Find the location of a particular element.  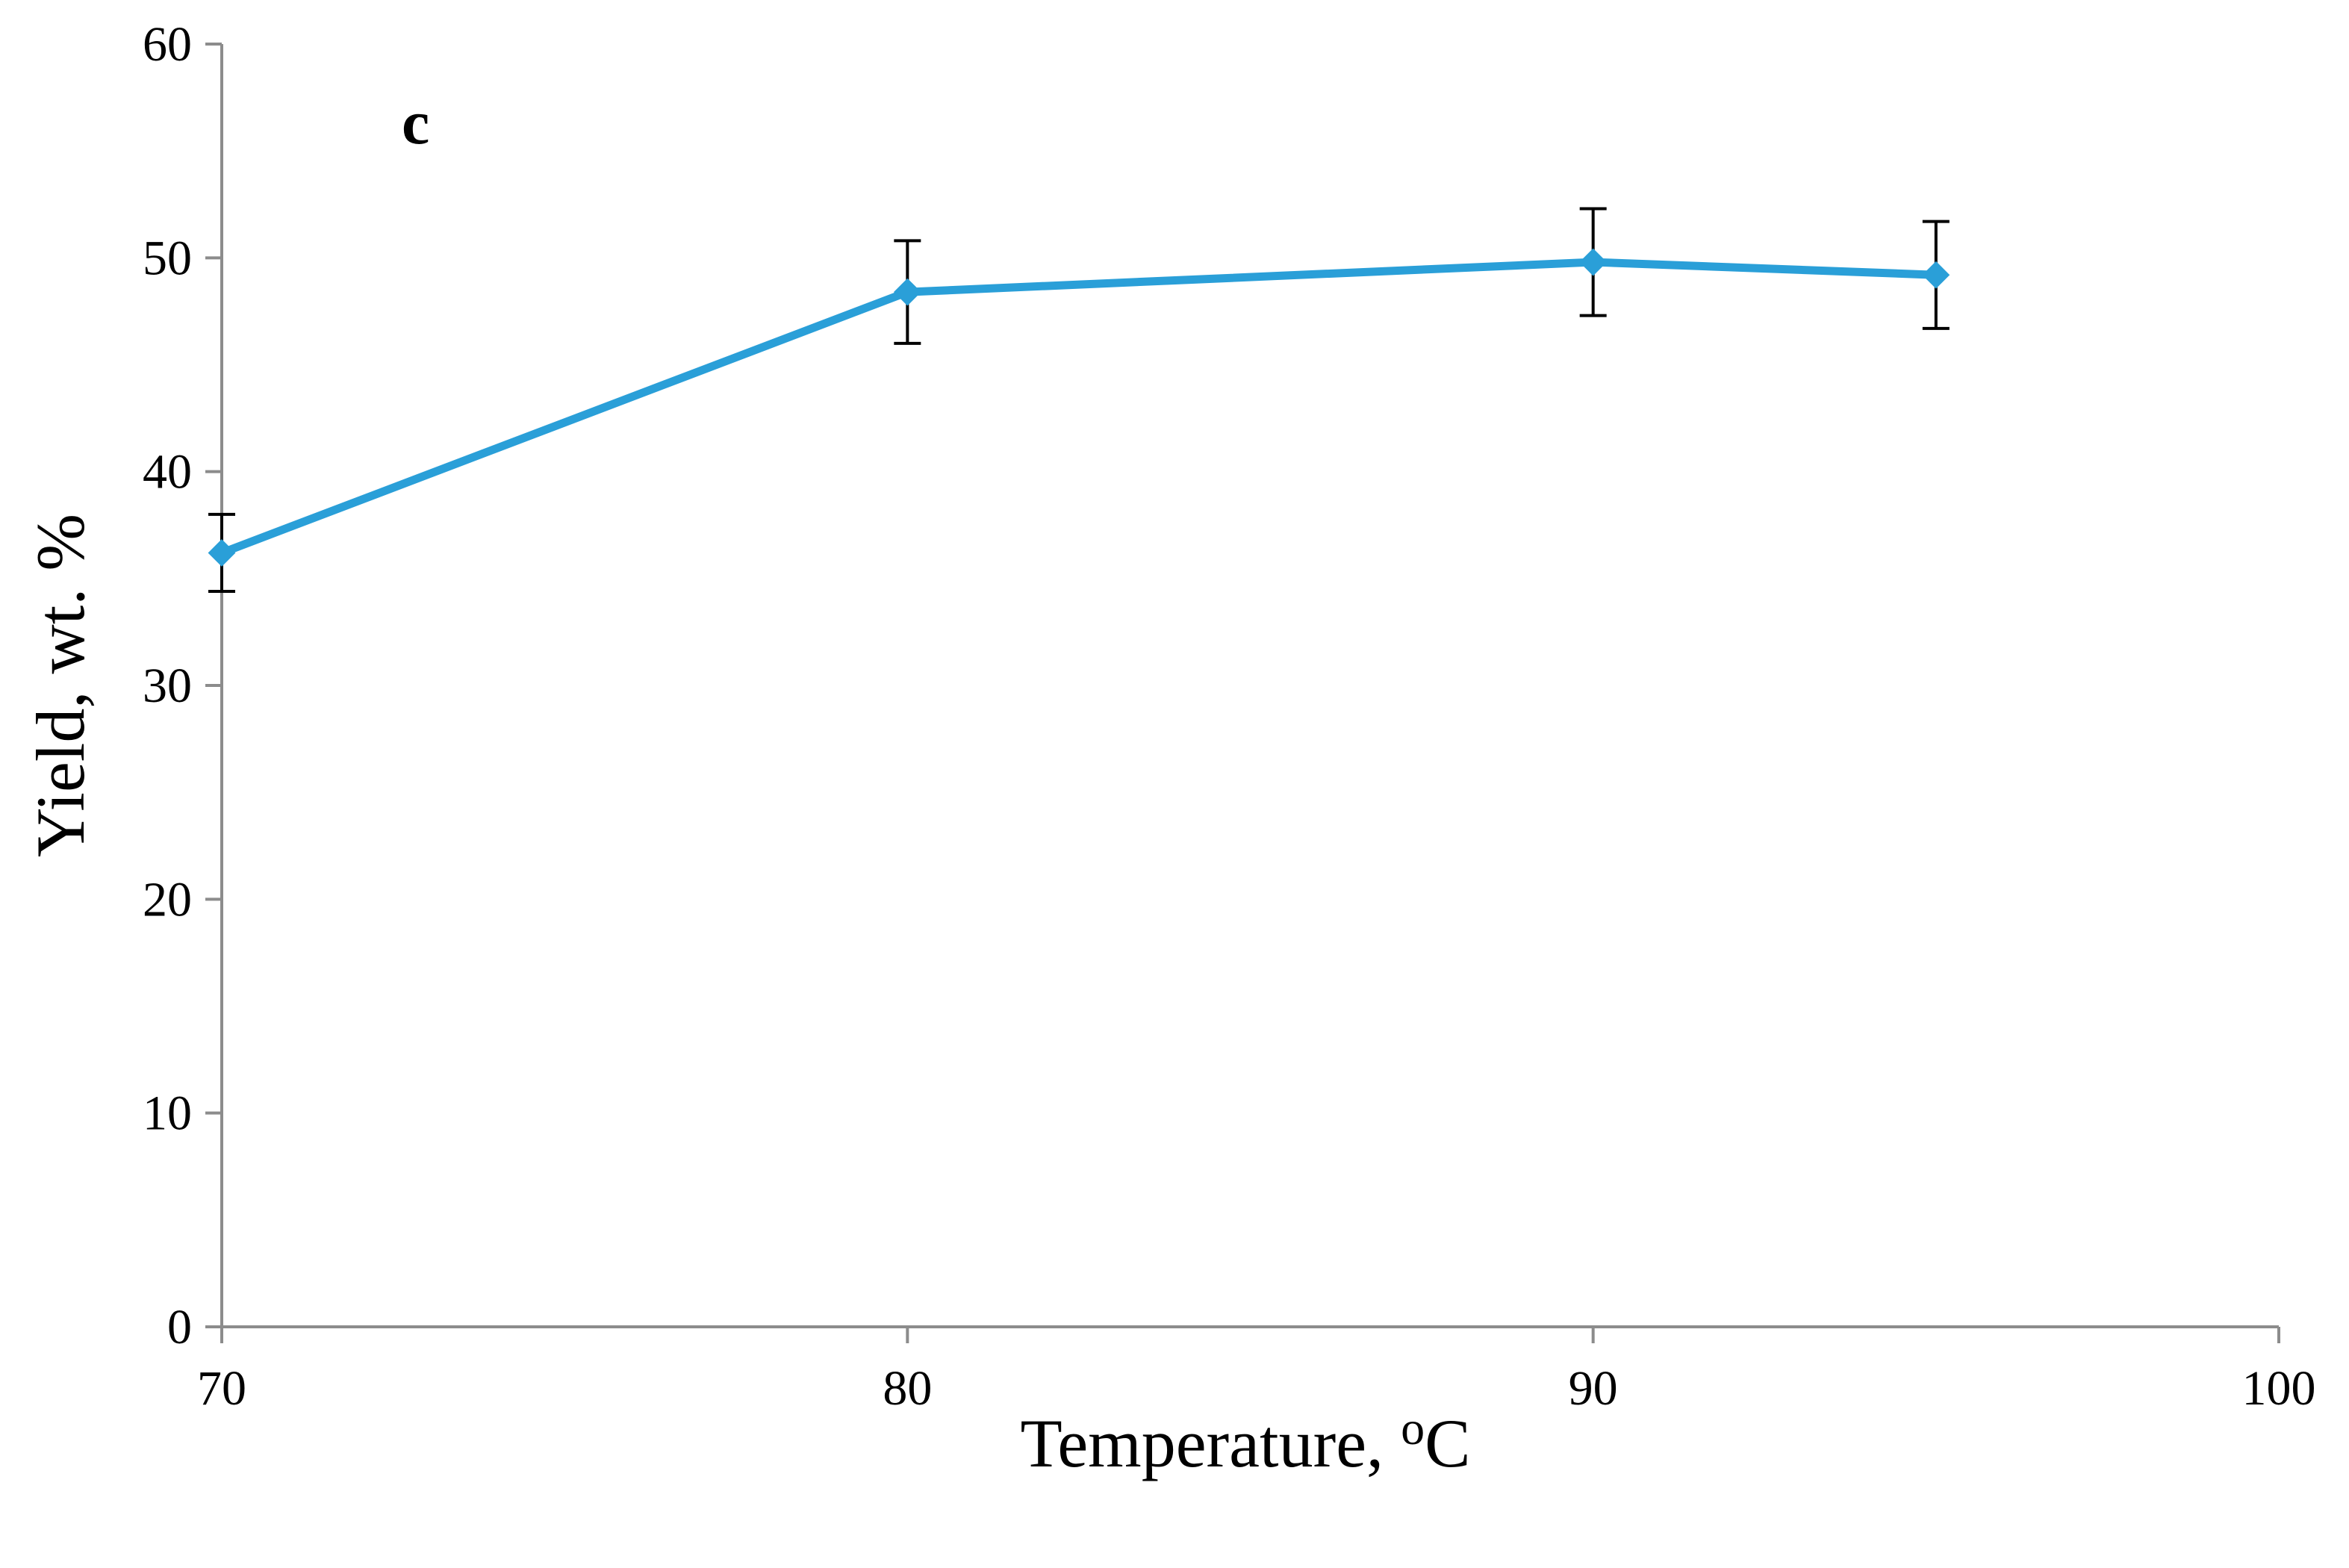

x-axis-title-unit: C is located at coordinates (1447, 1443).